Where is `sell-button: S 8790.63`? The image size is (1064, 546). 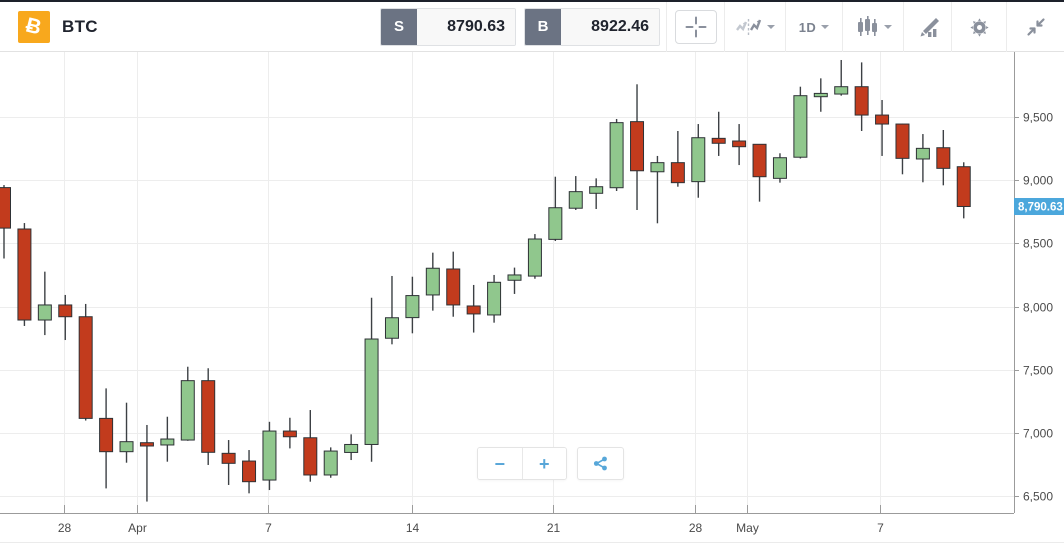 sell-button: S 8790.63 is located at coordinates (448, 26).